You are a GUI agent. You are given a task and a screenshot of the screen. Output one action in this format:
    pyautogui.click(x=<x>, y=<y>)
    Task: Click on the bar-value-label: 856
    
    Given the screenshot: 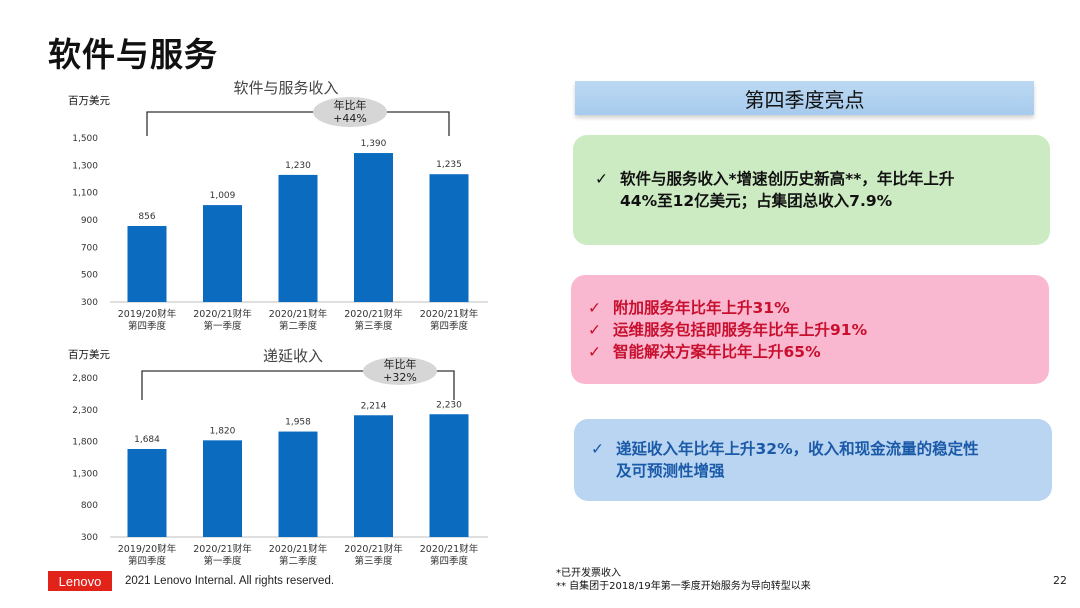 What is the action you would take?
    pyautogui.click(x=146, y=217)
    